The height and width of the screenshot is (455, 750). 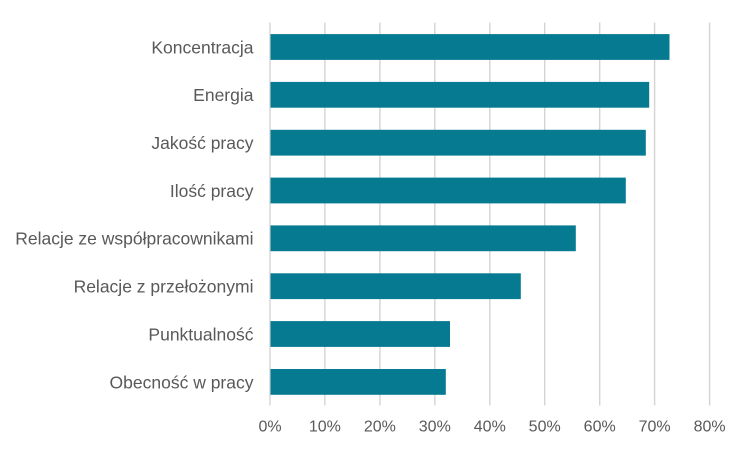 What do you see at coordinates (380, 427) in the screenshot?
I see `svg-text: 20%` at bounding box center [380, 427].